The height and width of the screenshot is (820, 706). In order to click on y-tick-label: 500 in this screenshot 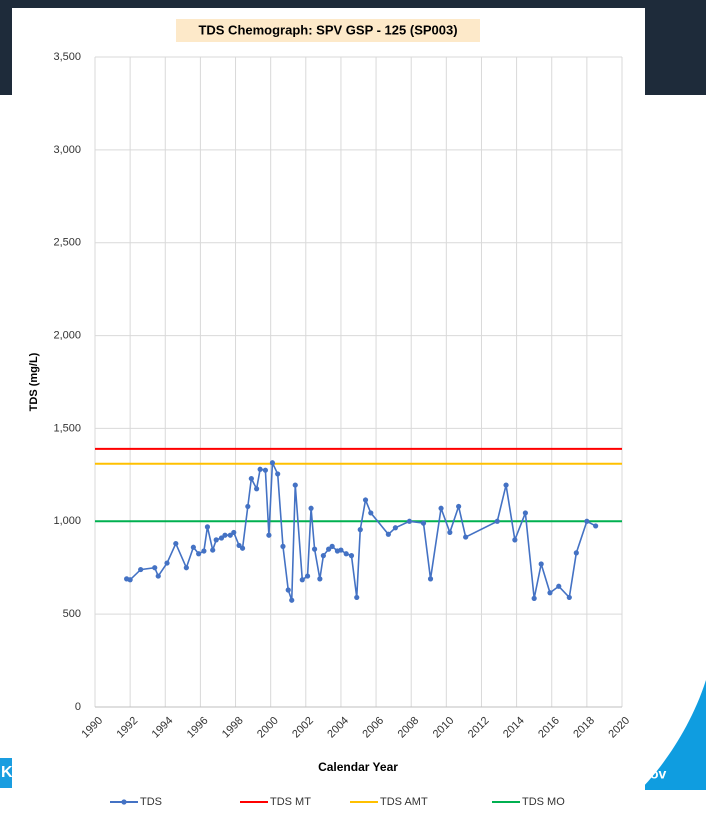, I will do `click(72, 614)`.